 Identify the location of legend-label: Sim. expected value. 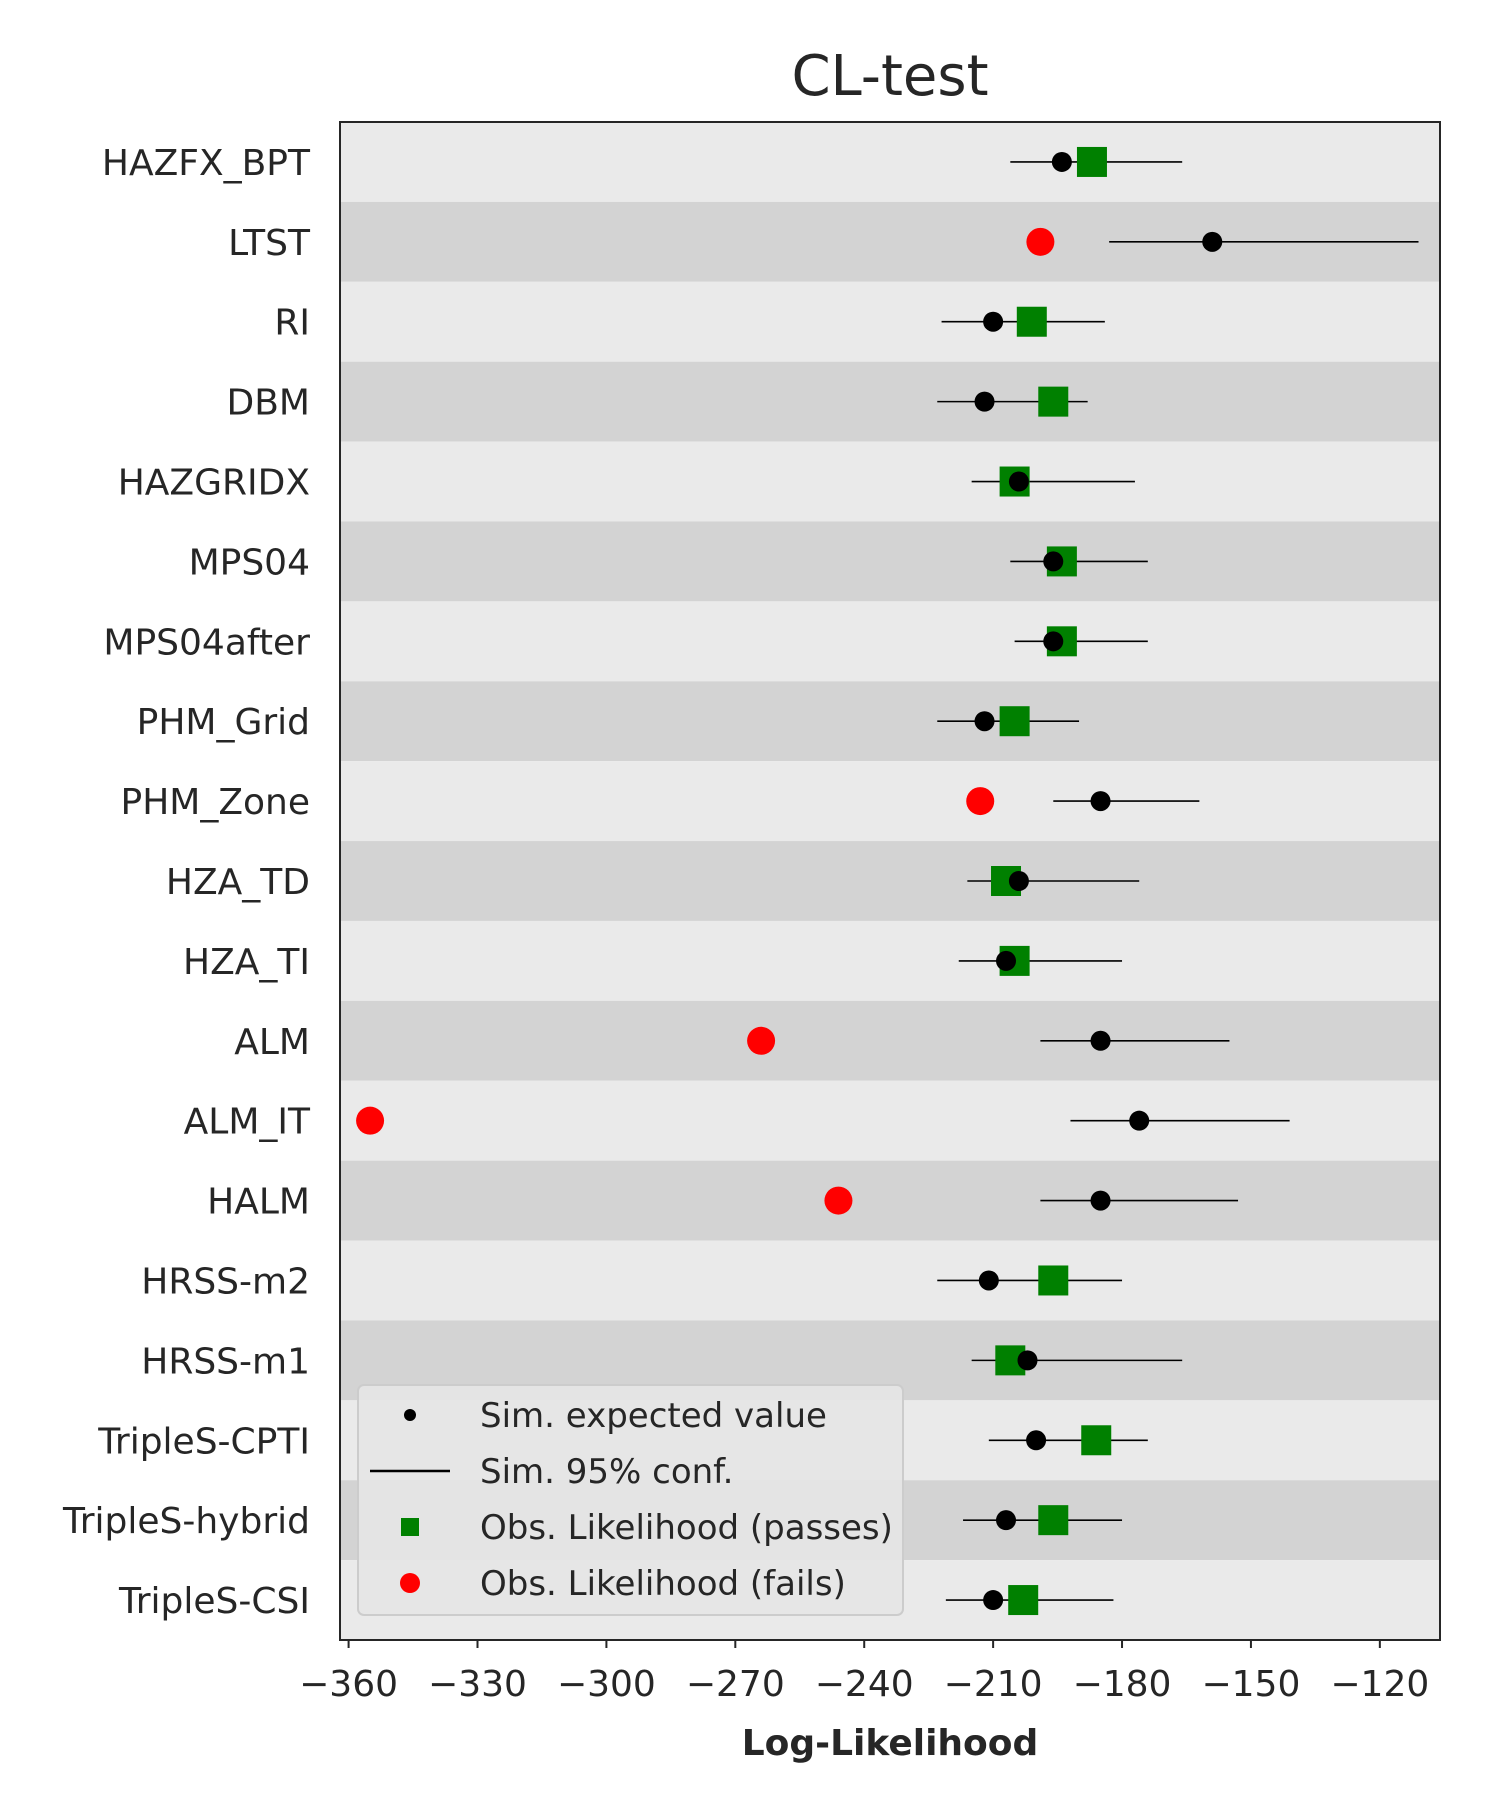
(653, 1416).